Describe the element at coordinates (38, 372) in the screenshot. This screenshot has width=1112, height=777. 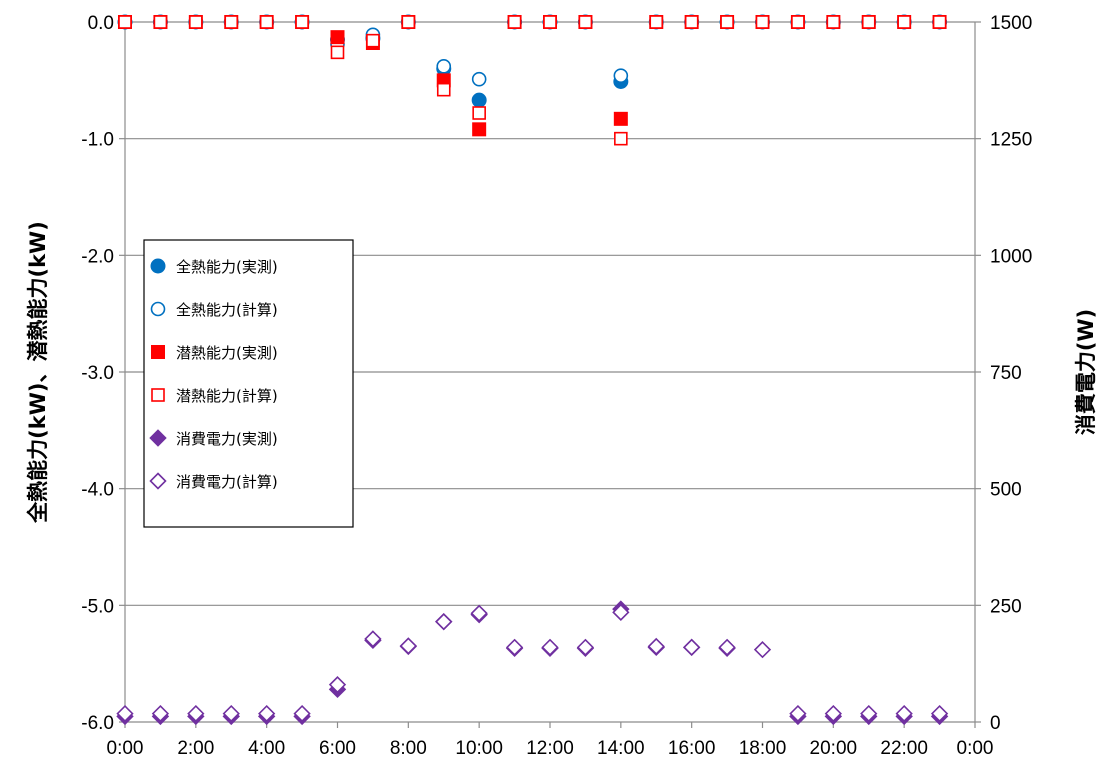
I see `y-axis-title: 全熱能力(kW)、潜熱能力(kW)` at that location.